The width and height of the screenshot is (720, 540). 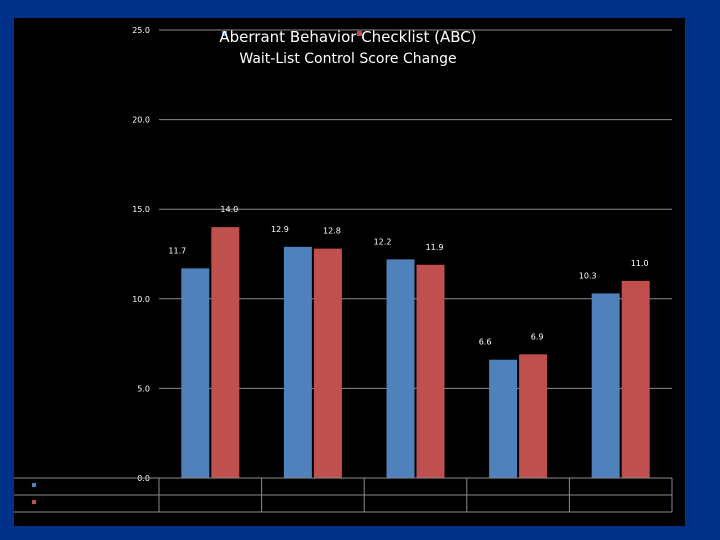 I want to click on data-table, so click(x=343, y=495).